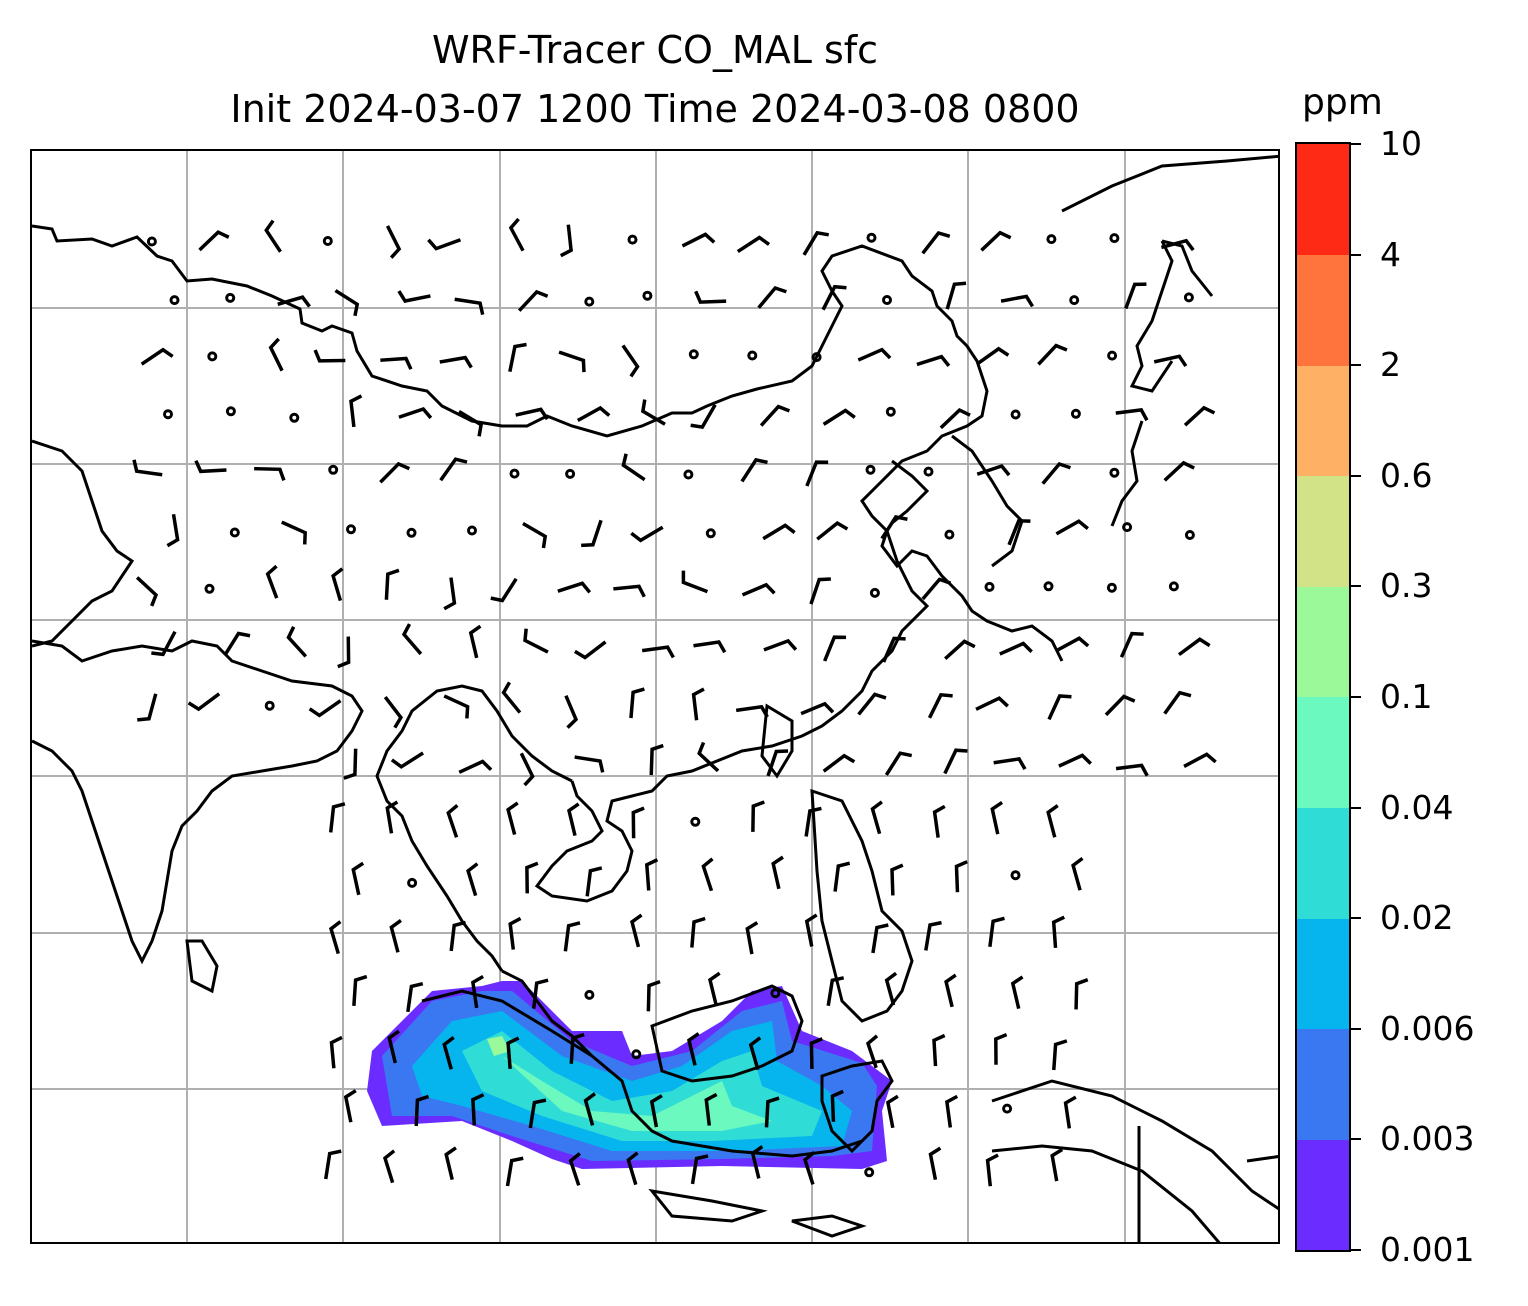 The image size is (1528, 1306). What do you see at coordinates (1134, 1145) in the screenshot?
I see `new-guinea-north` at bounding box center [1134, 1145].